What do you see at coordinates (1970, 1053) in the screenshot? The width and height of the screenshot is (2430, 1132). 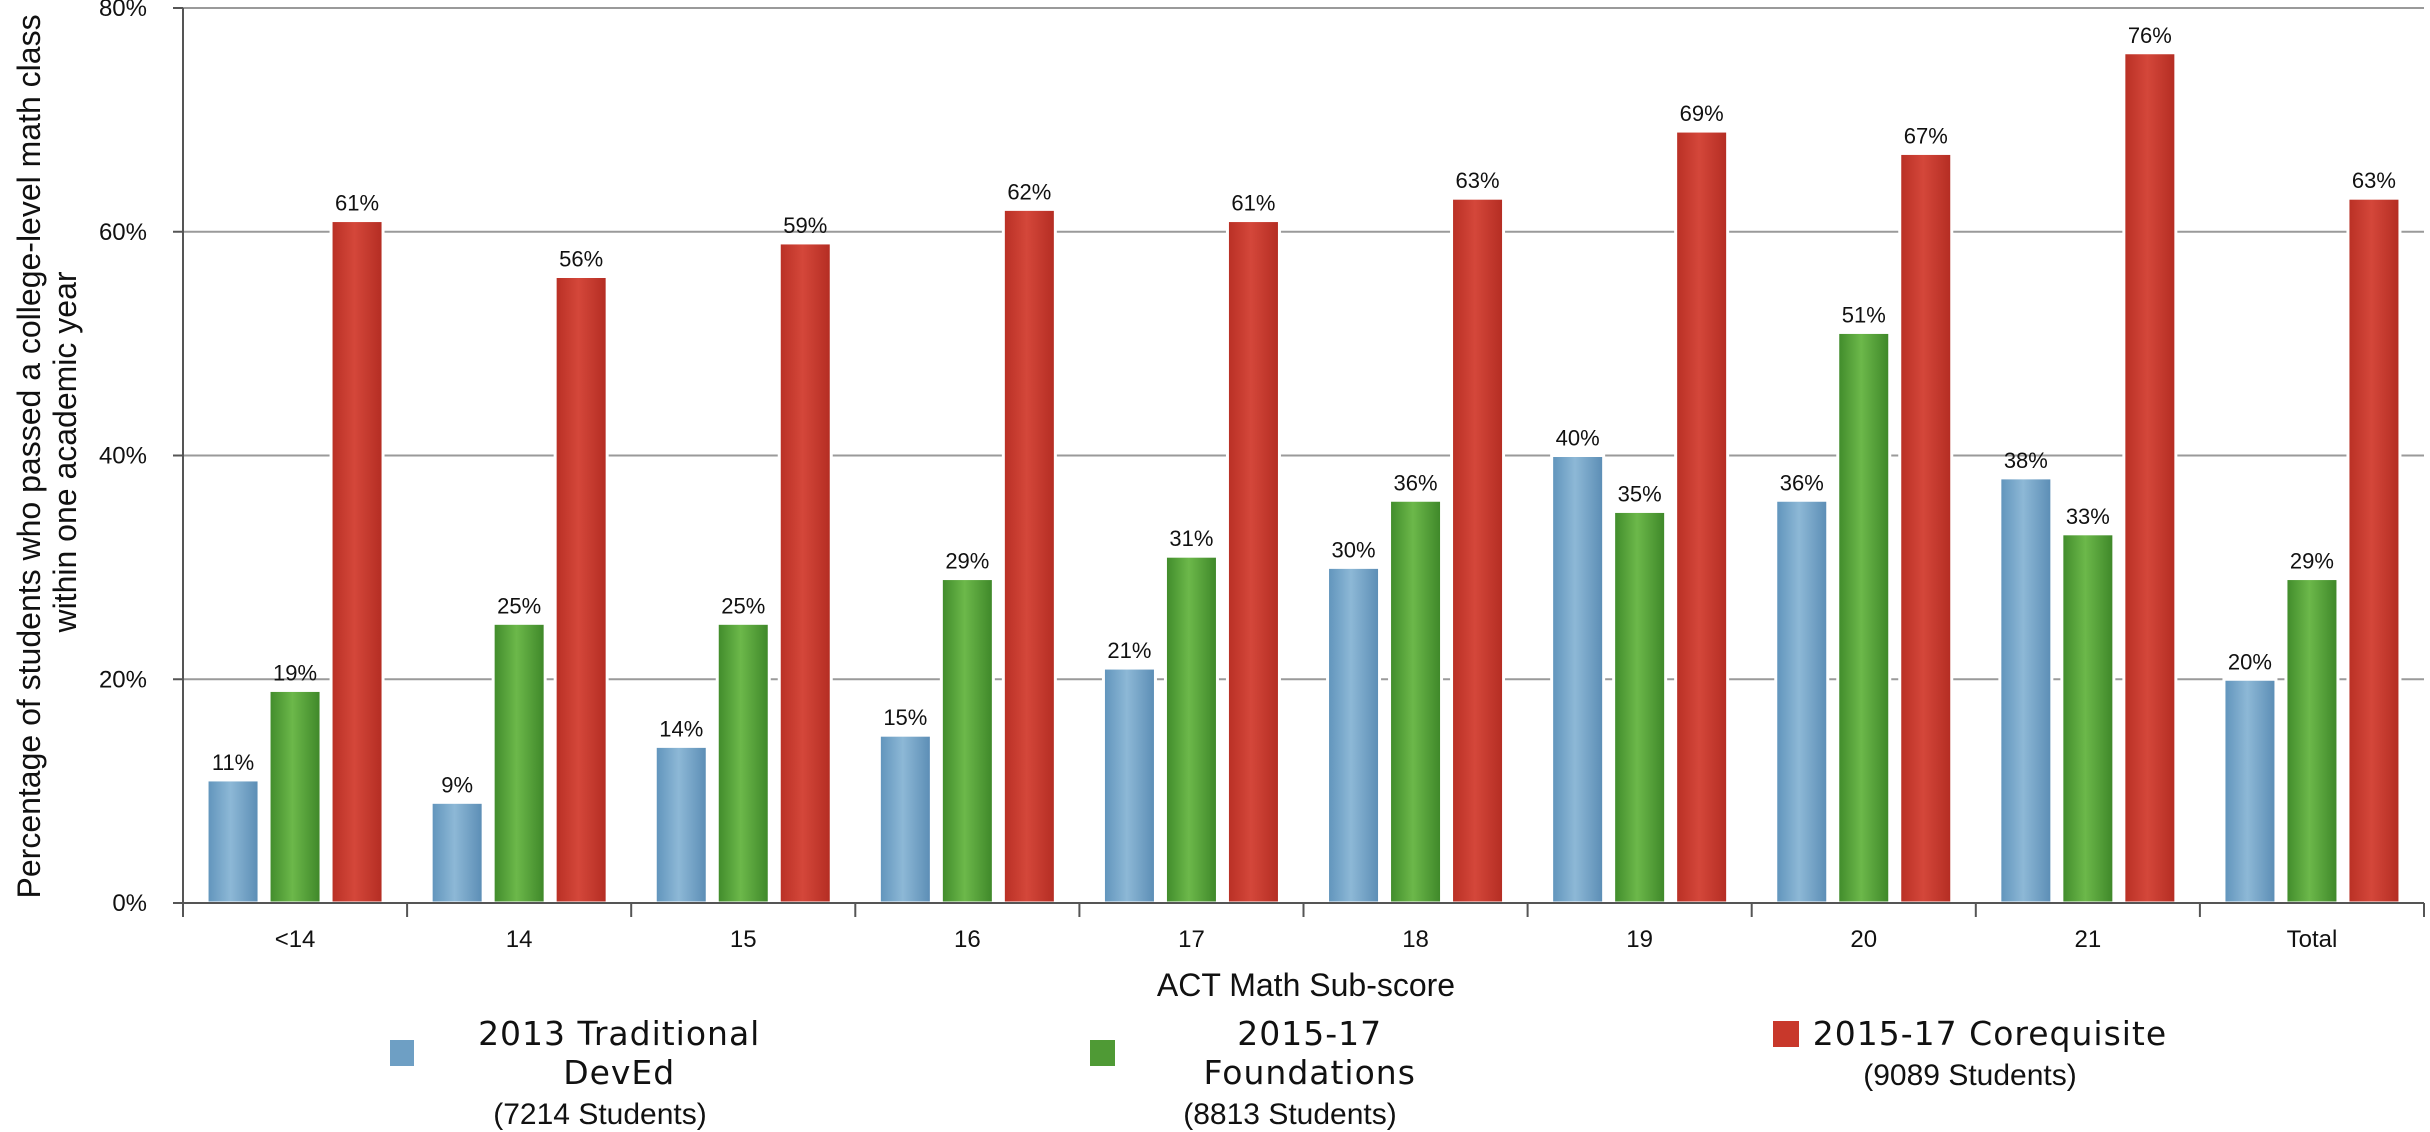 I see `legend-item-corequisite: 2015-17 Corequisite (9089 Students)` at bounding box center [1970, 1053].